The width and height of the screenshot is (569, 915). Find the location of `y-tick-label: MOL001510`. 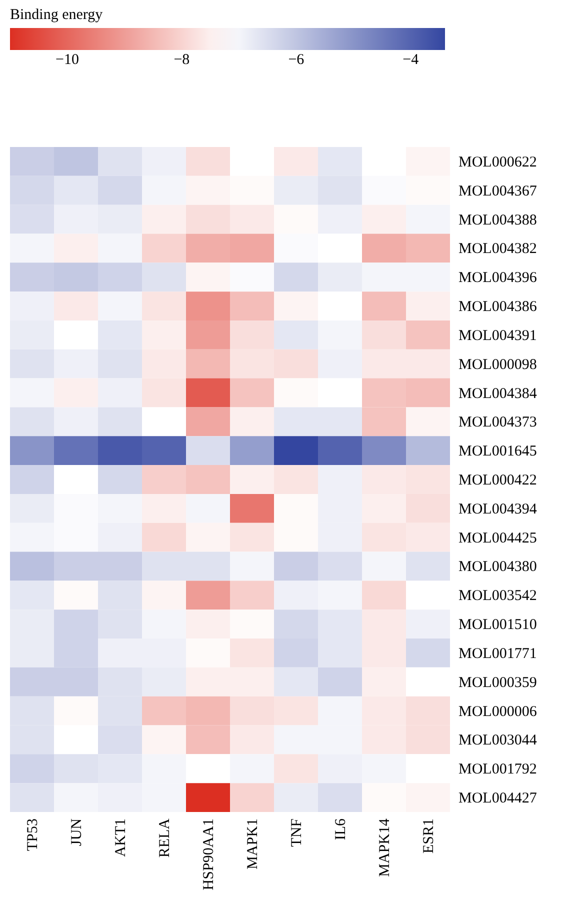

y-tick-label: MOL001510 is located at coordinates (497, 625).